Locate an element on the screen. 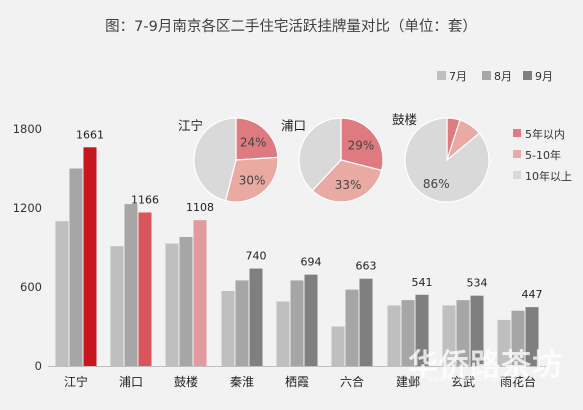 The height and width of the screenshot is (410, 583). pie-slice-浦口-5年以内 is located at coordinates (362, 144).